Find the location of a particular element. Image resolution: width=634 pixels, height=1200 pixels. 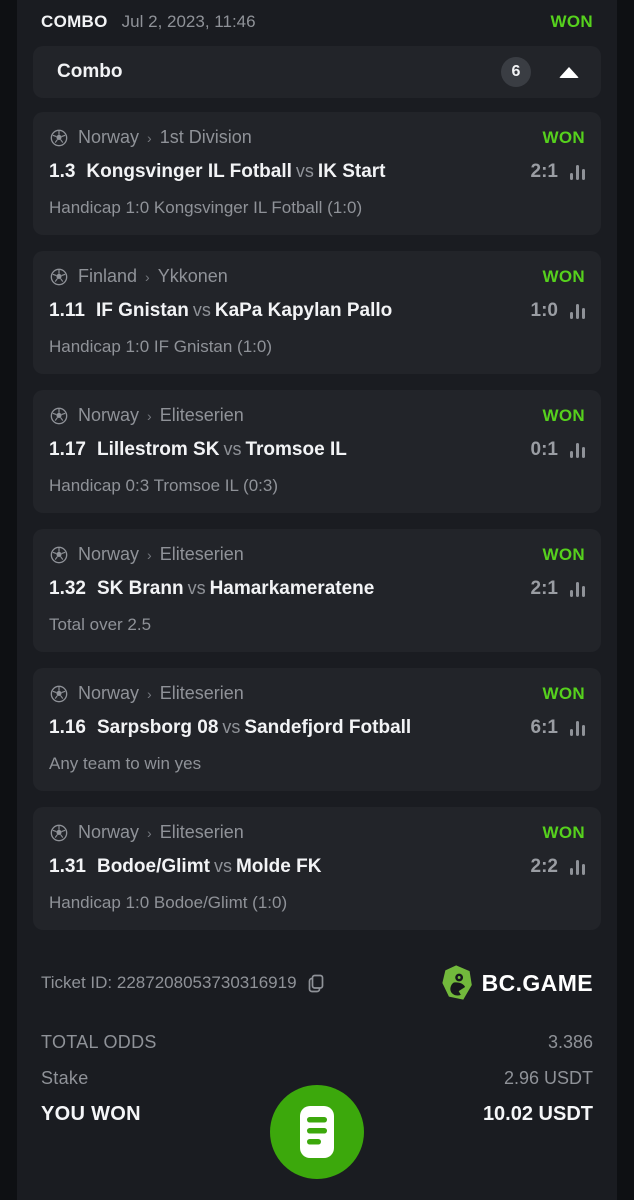

away-team: Sandefjord Fotball is located at coordinates (328, 727).